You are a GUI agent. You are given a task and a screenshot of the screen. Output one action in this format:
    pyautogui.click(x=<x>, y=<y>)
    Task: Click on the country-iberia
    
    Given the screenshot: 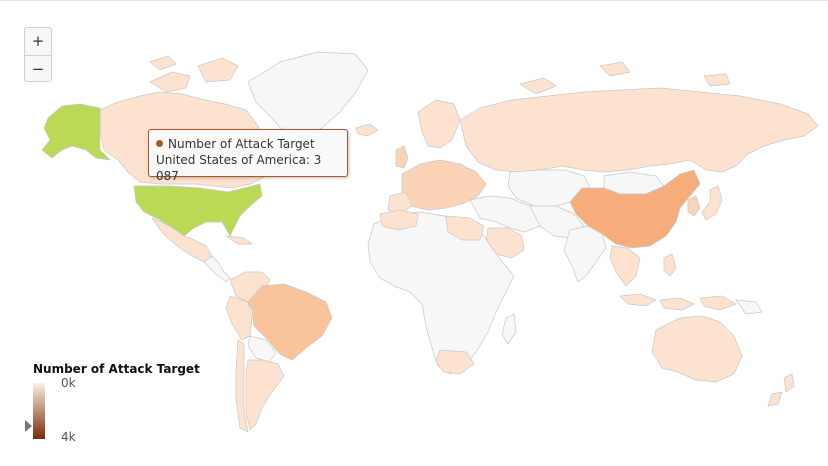 What is the action you would take?
    pyautogui.click(x=400, y=203)
    